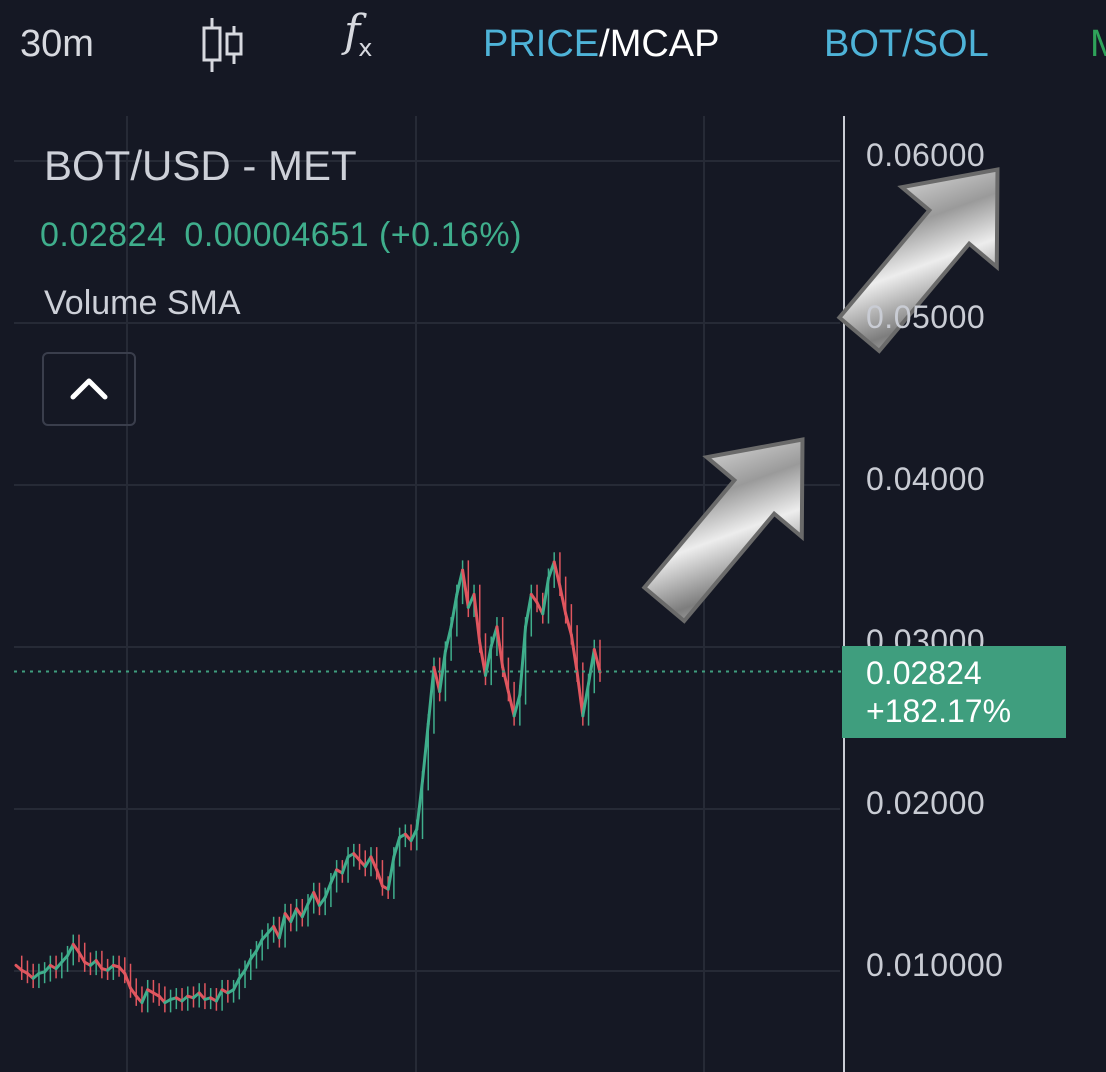 The height and width of the screenshot is (1072, 1106). I want to click on price-mcap-toggle: PRICE/MCAP, so click(601, 44).